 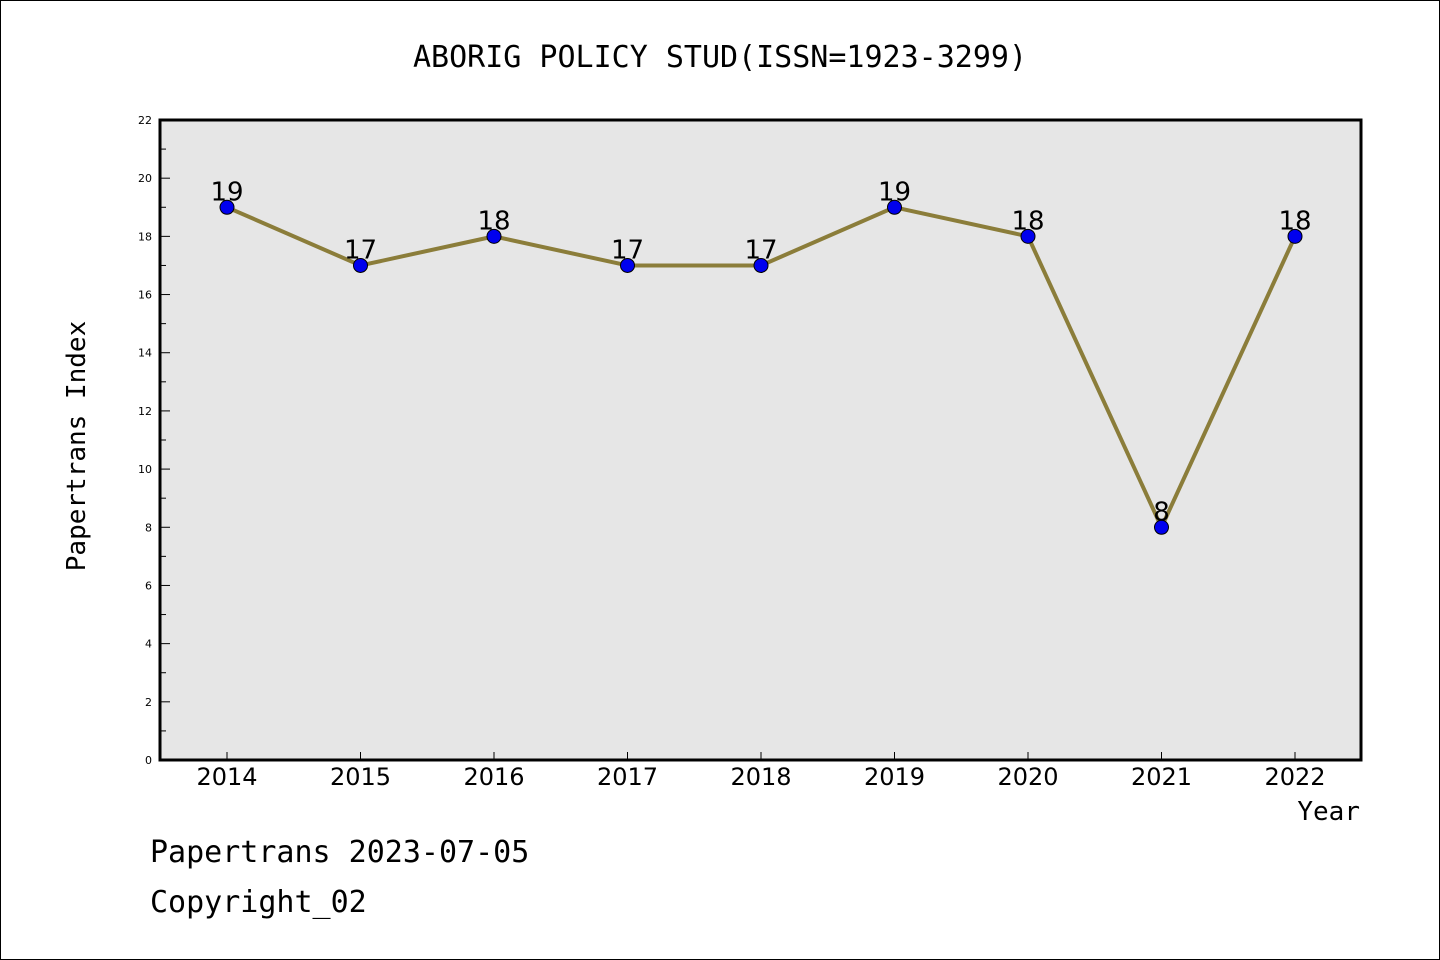 I want to click on y-tick-label: 4, so click(x=148, y=644).